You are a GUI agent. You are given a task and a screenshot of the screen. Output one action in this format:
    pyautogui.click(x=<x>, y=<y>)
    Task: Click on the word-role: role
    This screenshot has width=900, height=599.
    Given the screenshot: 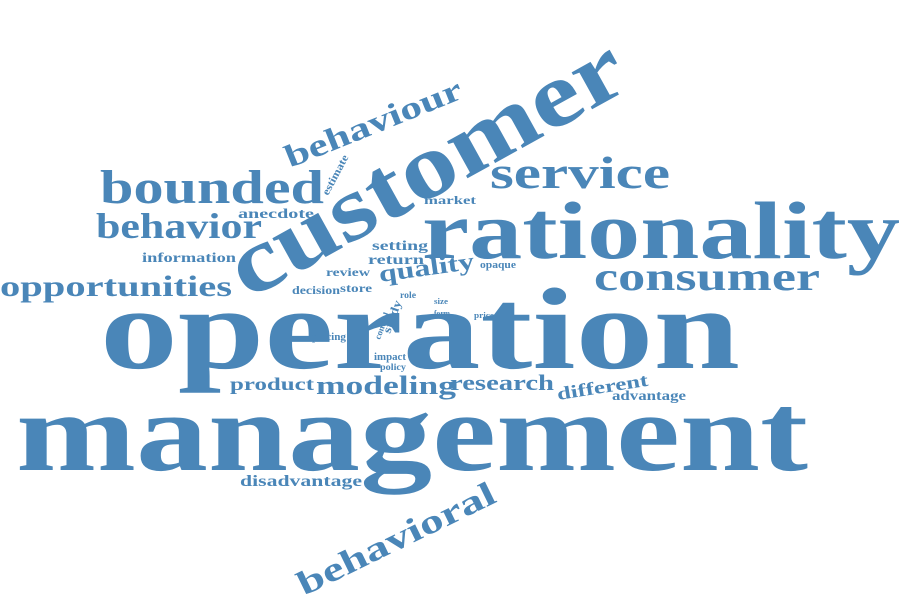 What is the action you would take?
    pyautogui.click(x=408, y=295)
    